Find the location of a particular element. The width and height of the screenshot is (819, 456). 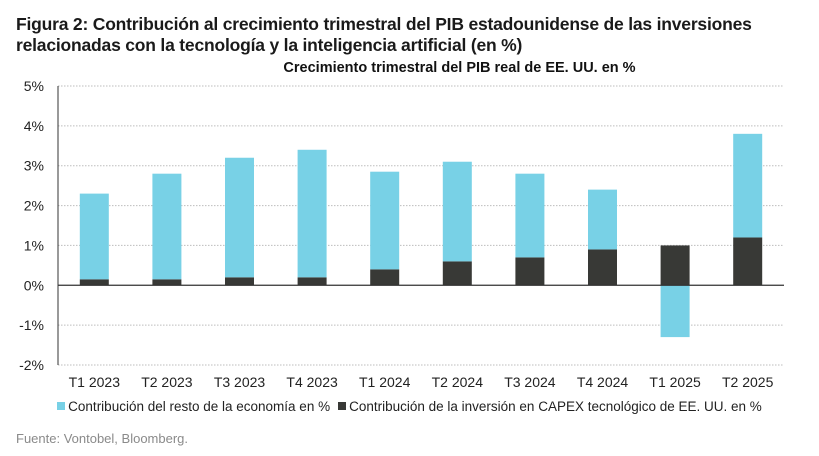

x-tick-label: T1 2023 is located at coordinates (95, 382).